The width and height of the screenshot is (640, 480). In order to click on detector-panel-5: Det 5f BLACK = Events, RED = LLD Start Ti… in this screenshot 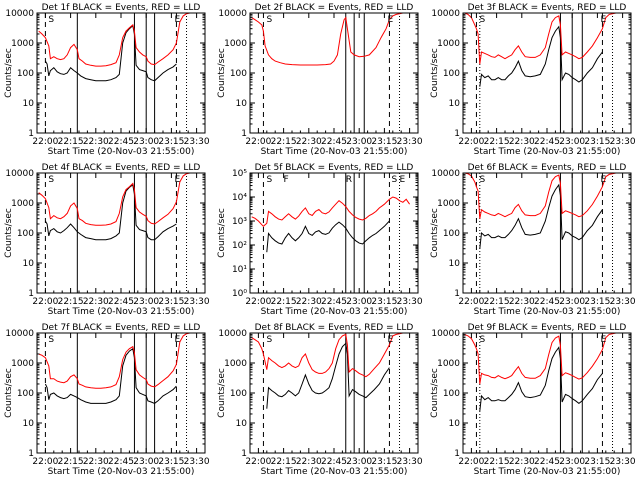, I will do `click(320, 240)`.